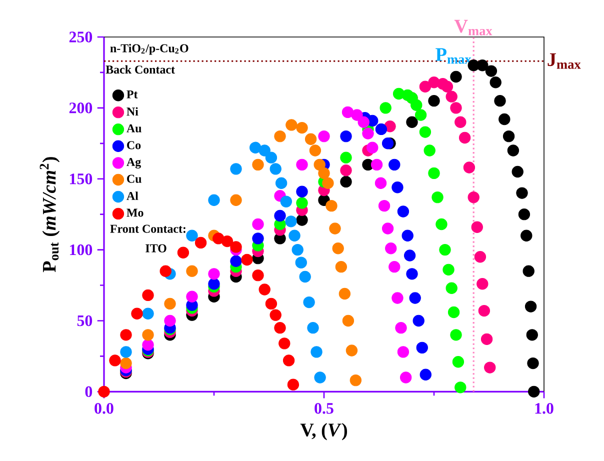 The height and width of the screenshot is (461, 604). Describe the element at coordinates (156, 248) in the screenshot. I see `annotation: ITO` at that location.